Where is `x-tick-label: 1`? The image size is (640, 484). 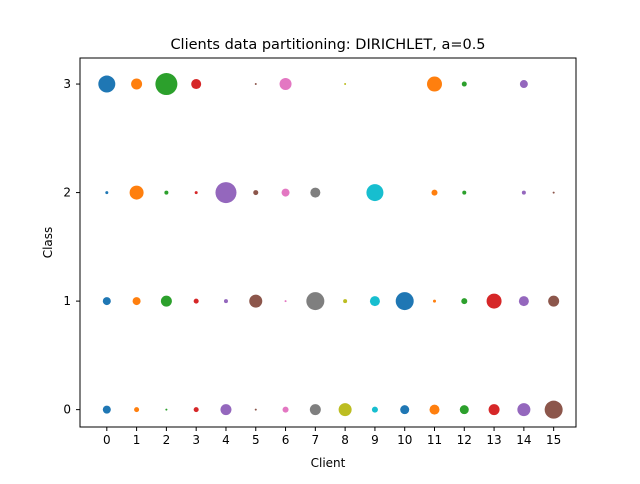
x-tick-label: 1 is located at coordinates (137, 440).